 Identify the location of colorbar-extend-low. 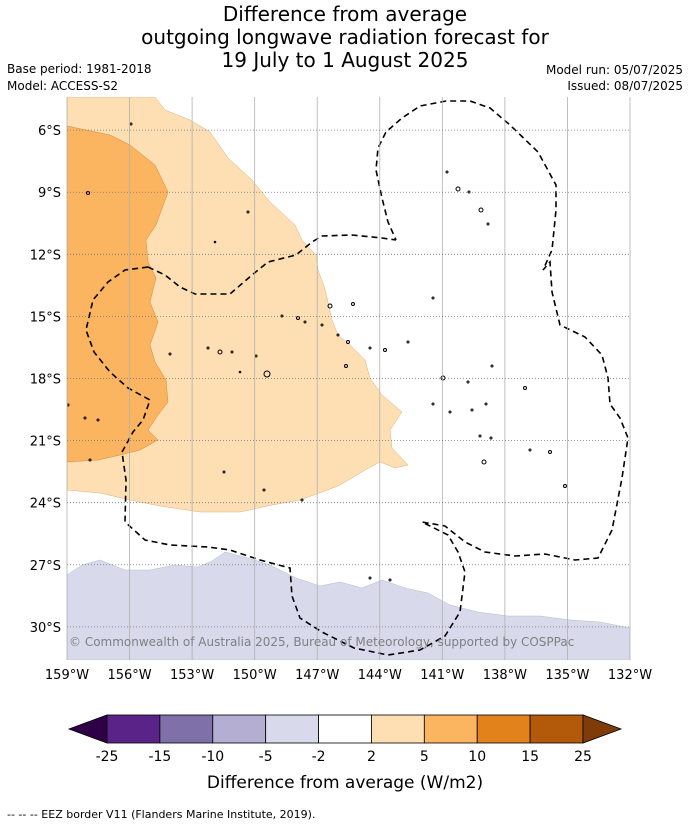
(87, 729).